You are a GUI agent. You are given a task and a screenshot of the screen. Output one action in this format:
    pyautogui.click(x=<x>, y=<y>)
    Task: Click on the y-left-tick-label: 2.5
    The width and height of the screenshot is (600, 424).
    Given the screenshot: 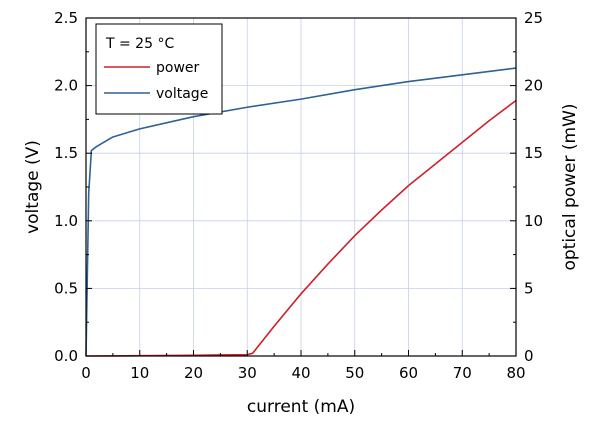 What is the action you would take?
    pyautogui.click(x=66, y=18)
    